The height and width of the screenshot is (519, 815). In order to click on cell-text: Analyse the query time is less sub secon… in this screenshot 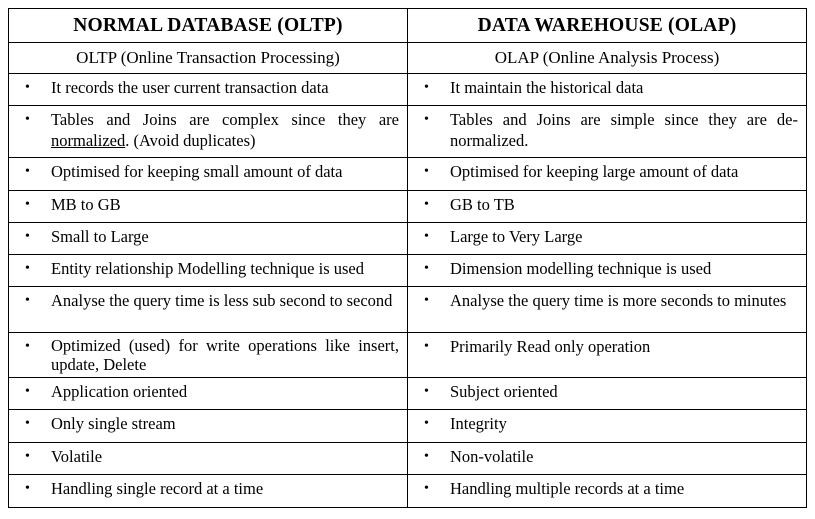, I will do `click(222, 300)`.